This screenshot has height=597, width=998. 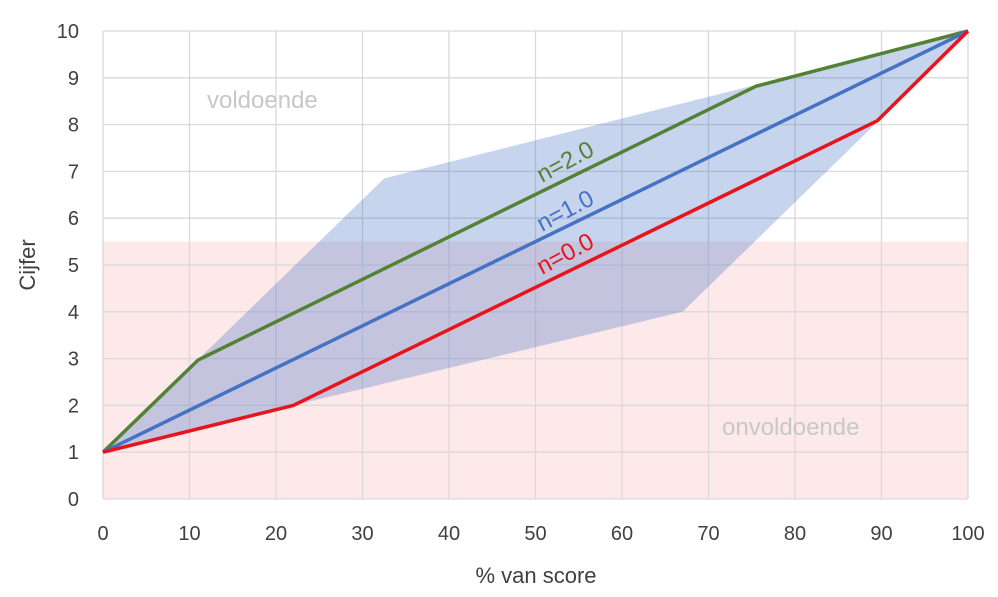 I want to click on x-tick-label: 50, so click(x=535, y=534).